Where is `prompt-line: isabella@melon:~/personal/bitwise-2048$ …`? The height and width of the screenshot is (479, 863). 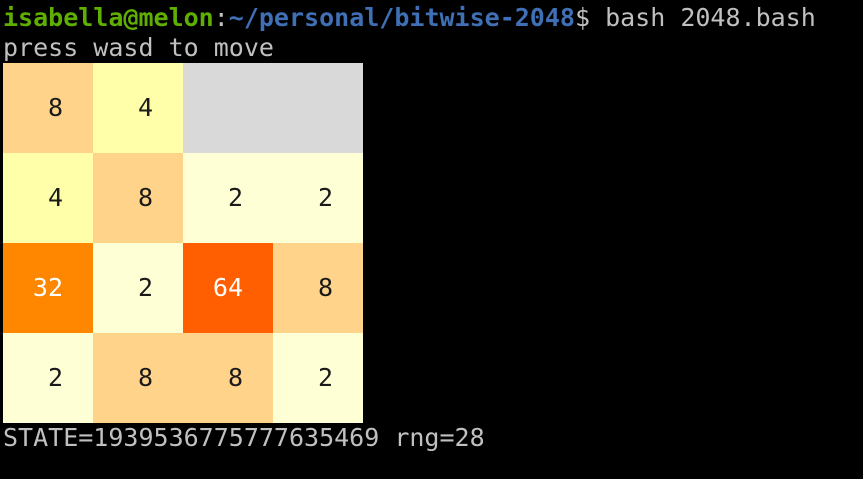
prompt-line: isabella@melon:~/personal/bitwise-2048$ … is located at coordinates (409, 18).